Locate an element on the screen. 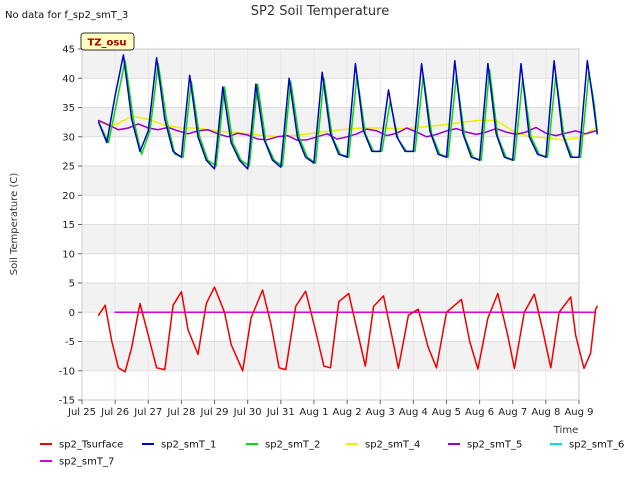 This screenshot has width=640, height=480. x-tick-label: Jul 27 is located at coordinates (147, 412).